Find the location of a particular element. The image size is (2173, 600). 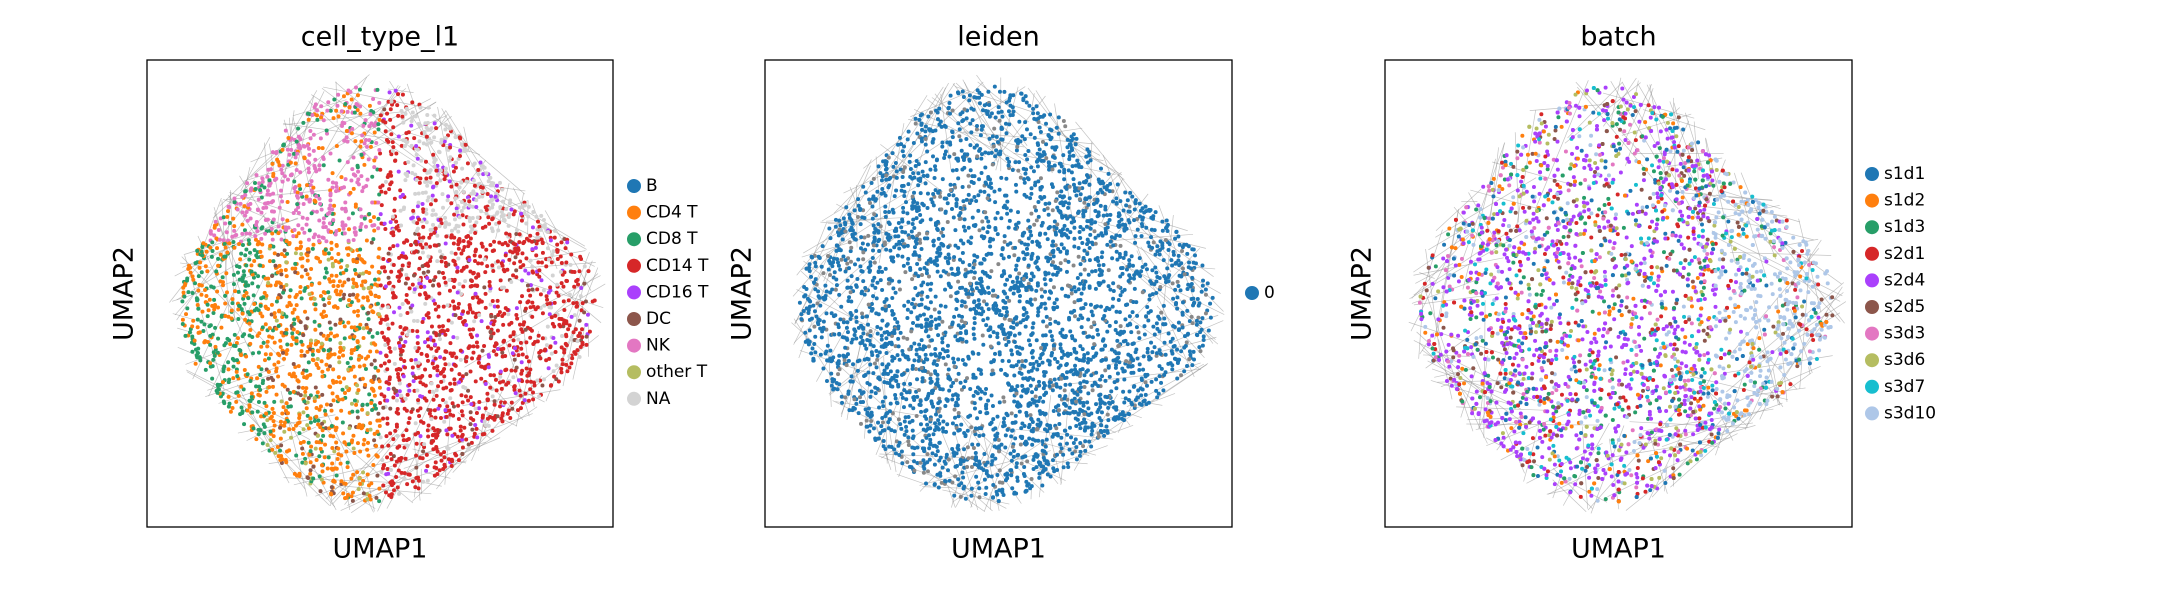

graph-edge is located at coordinates (365, 464).